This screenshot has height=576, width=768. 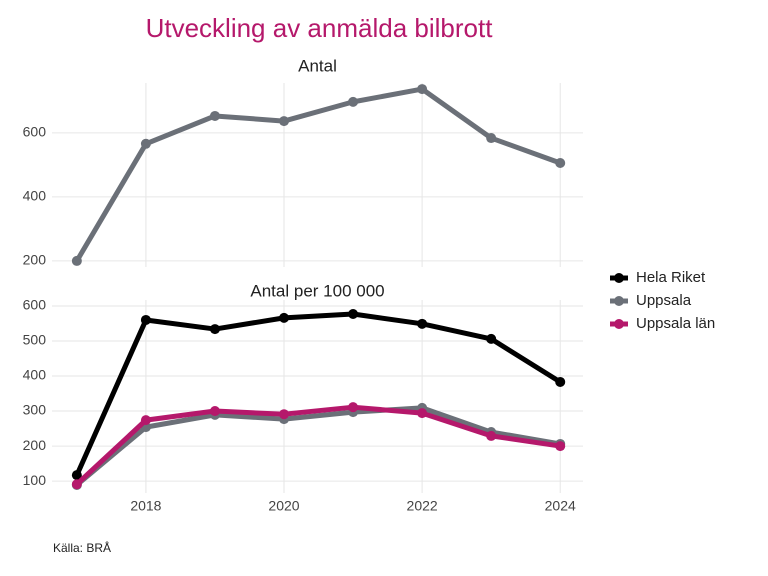 What do you see at coordinates (320, 28) in the screenshot?
I see `chart-title: Utveckling av anmälda bilbrott` at bounding box center [320, 28].